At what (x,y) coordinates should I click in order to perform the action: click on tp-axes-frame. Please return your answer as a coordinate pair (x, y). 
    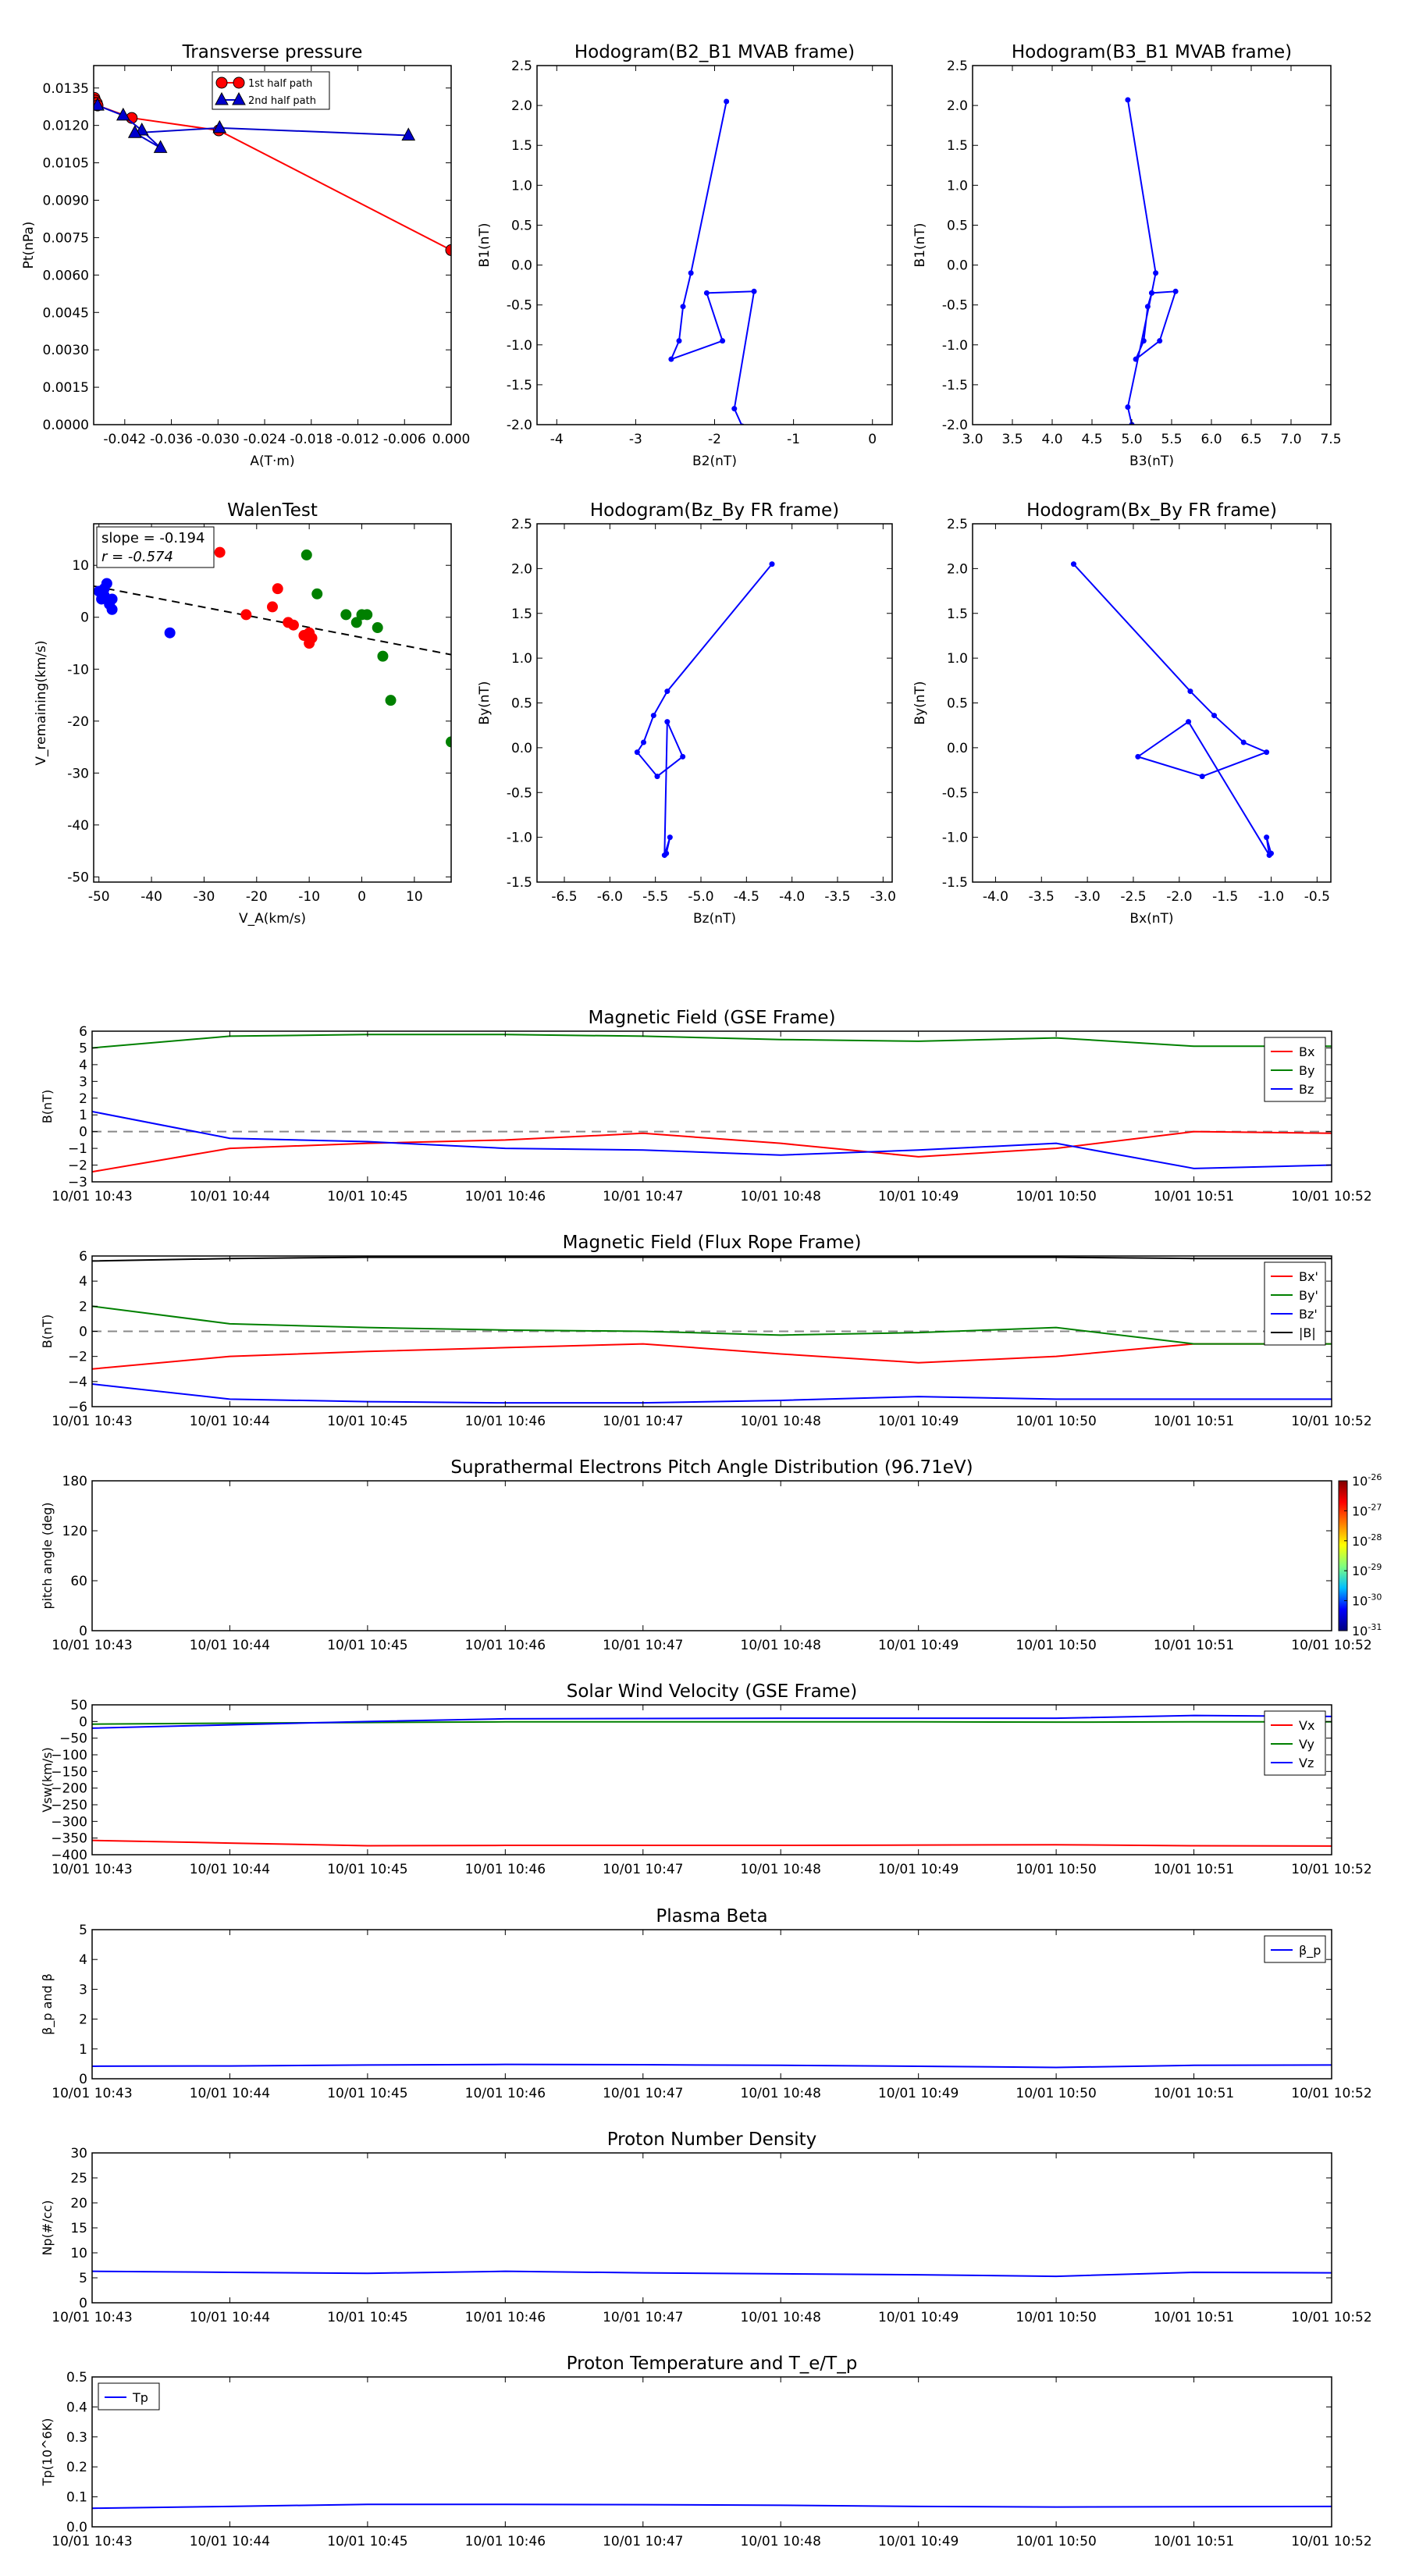
    Looking at the image, I should click on (712, 2452).